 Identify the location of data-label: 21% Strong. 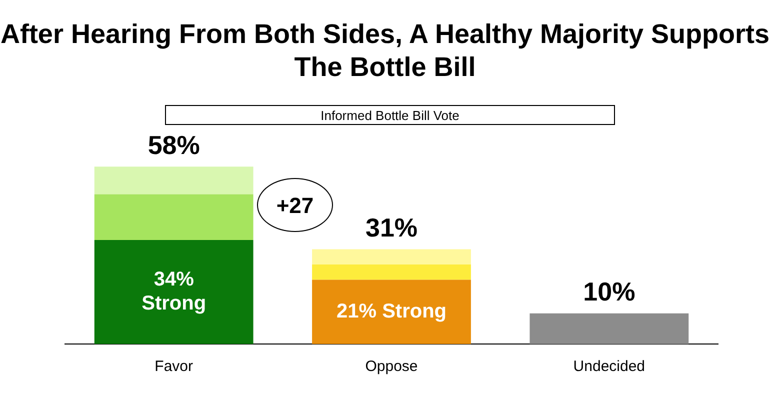
(391, 311).